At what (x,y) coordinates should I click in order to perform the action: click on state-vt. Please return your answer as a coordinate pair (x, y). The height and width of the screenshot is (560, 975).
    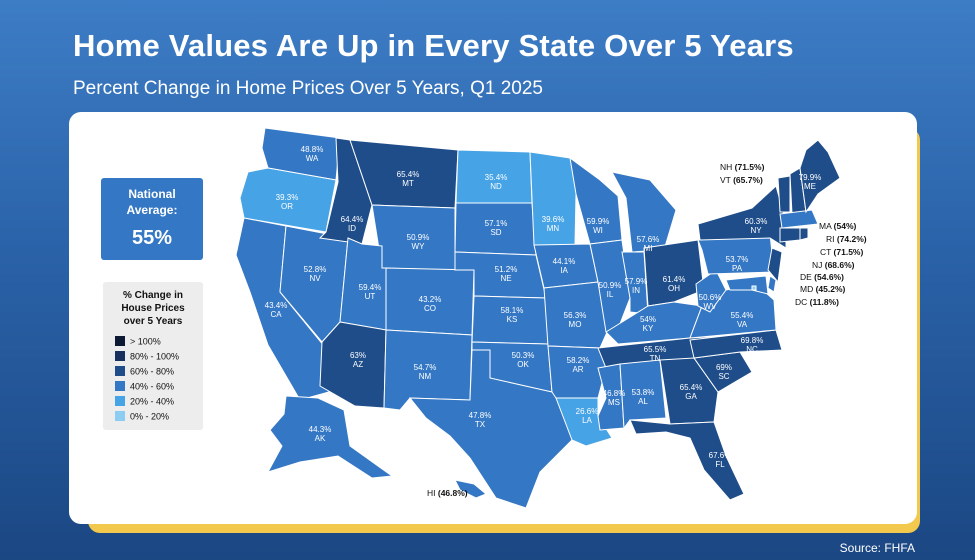
    Looking at the image, I should click on (784, 194).